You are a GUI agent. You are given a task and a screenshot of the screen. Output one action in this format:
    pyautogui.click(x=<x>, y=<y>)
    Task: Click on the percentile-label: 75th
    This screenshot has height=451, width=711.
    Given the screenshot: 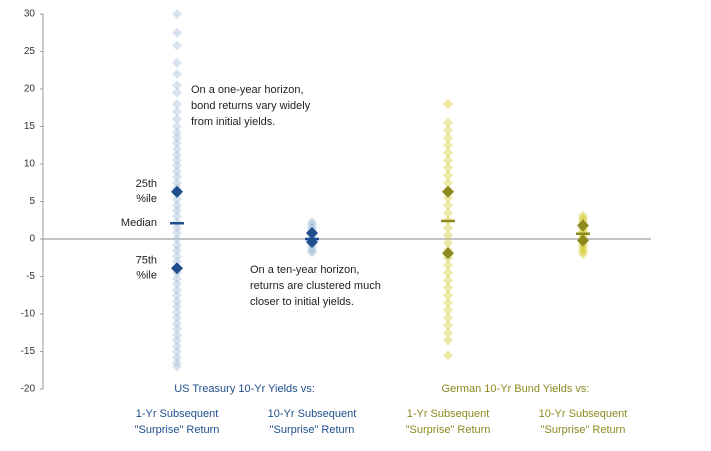 What is the action you would take?
    pyautogui.click(x=146, y=261)
    